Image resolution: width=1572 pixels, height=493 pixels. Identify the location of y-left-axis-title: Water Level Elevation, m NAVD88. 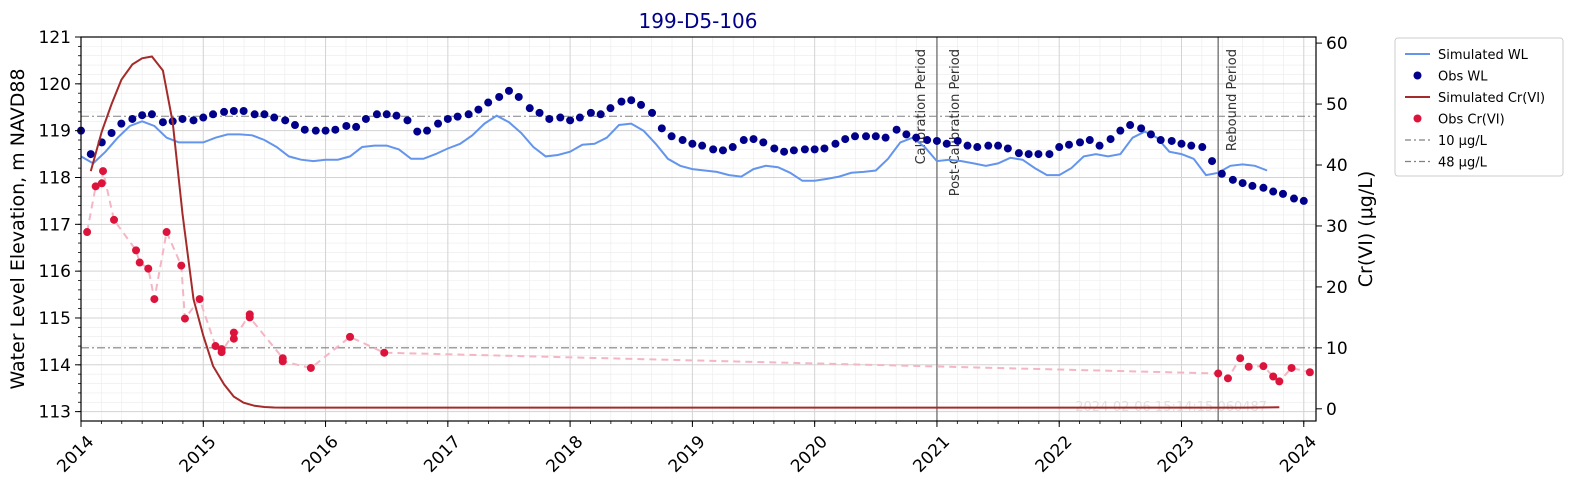
(18, 228).